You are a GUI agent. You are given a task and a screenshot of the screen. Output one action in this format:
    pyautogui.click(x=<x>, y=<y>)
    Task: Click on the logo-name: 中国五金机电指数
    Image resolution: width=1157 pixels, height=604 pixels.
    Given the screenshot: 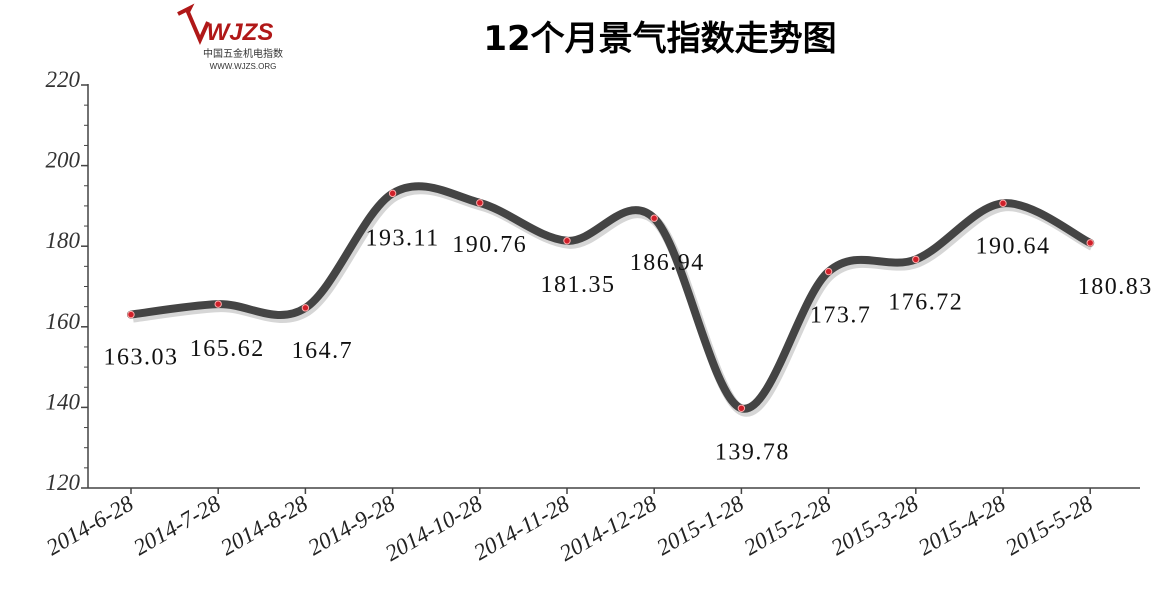 What is the action you would take?
    pyautogui.click(x=243, y=53)
    